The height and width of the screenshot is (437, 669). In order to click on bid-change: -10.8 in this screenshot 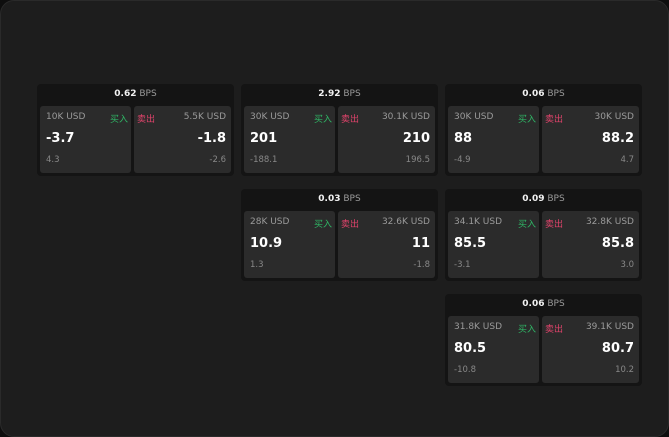, I will do `click(465, 370)`.